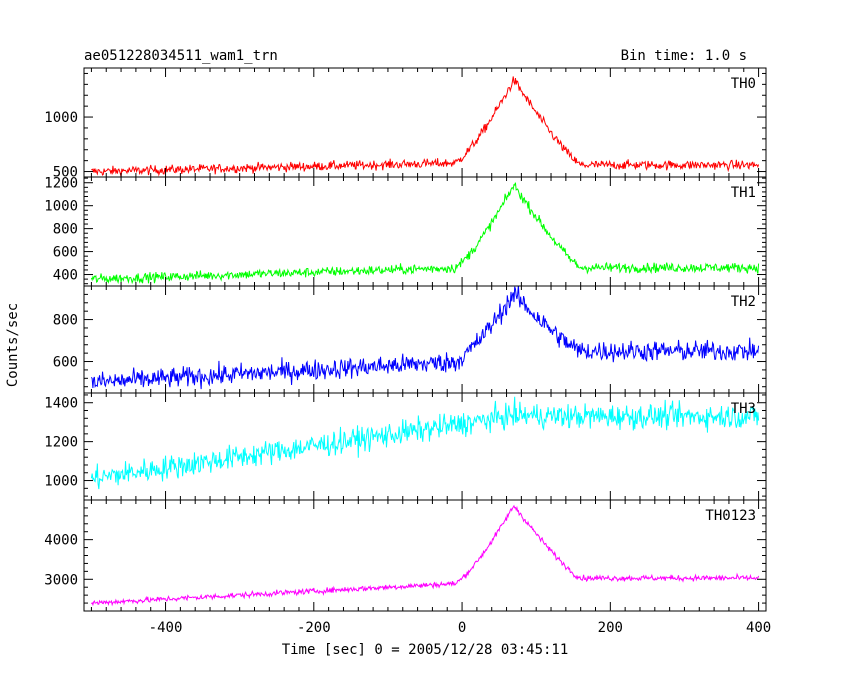 The image size is (850, 680). I want to click on panel-th3: TH3 1000 1200 1400, so click(405, 446).